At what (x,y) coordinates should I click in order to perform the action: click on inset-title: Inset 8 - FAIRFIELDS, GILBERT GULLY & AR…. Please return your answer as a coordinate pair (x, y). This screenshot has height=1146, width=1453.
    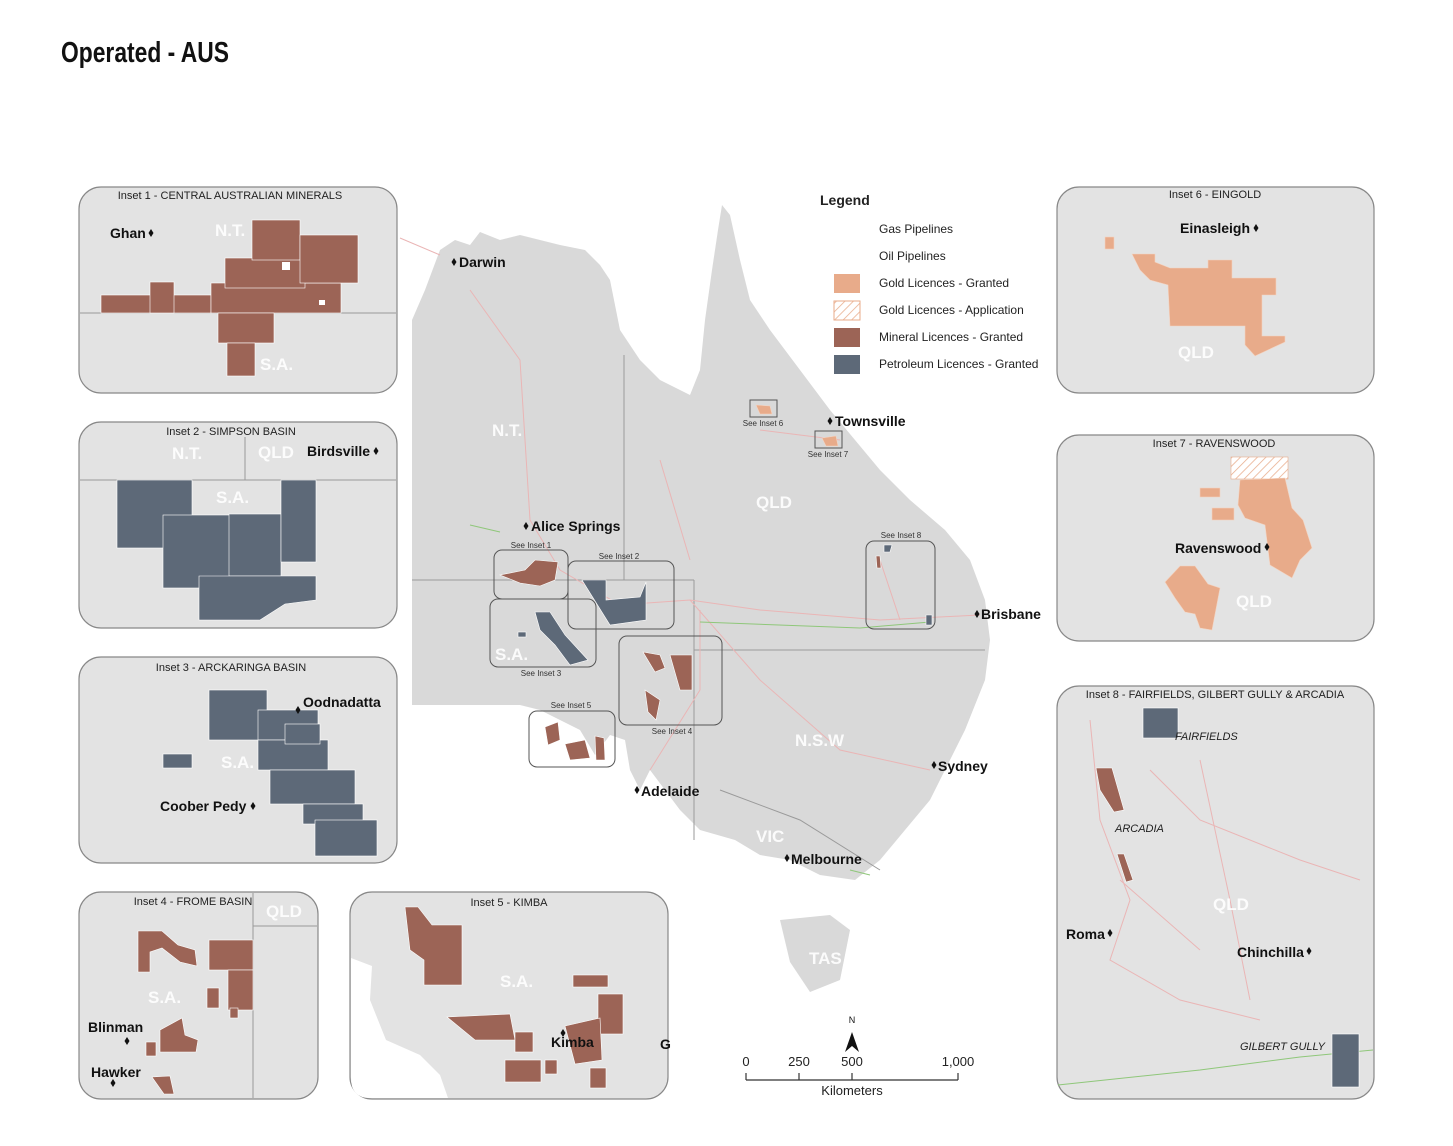
    Looking at the image, I should click on (1215, 695).